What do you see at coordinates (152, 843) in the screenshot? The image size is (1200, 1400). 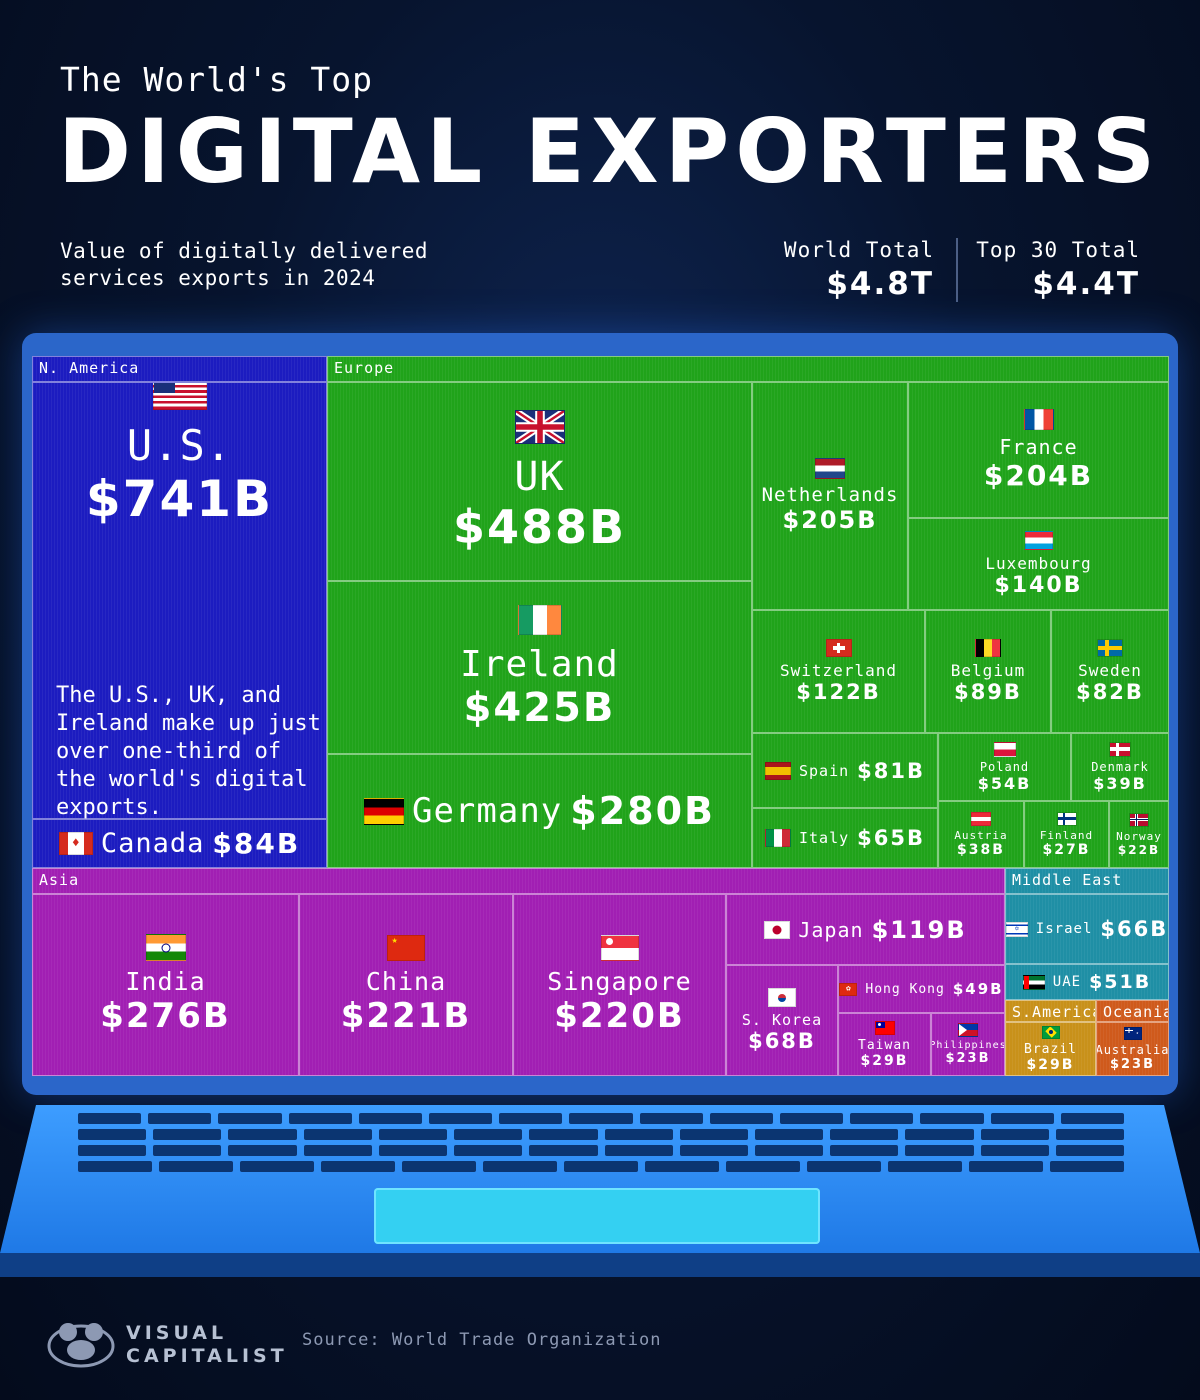 I see `country-name: Canada` at bounding box center [152, 843].